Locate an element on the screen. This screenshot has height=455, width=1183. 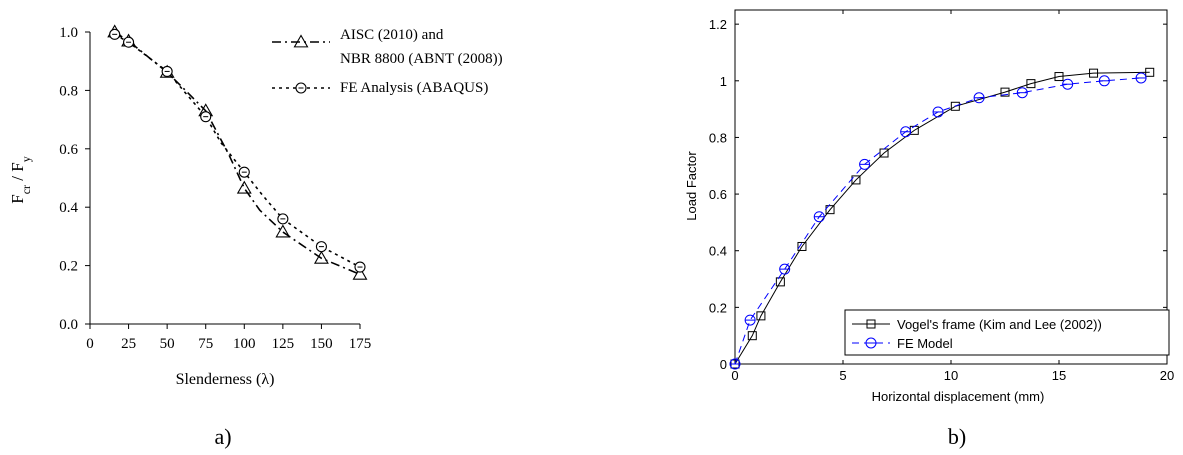
x-tick-label-b: 0 is located at coordinates (734, 375).